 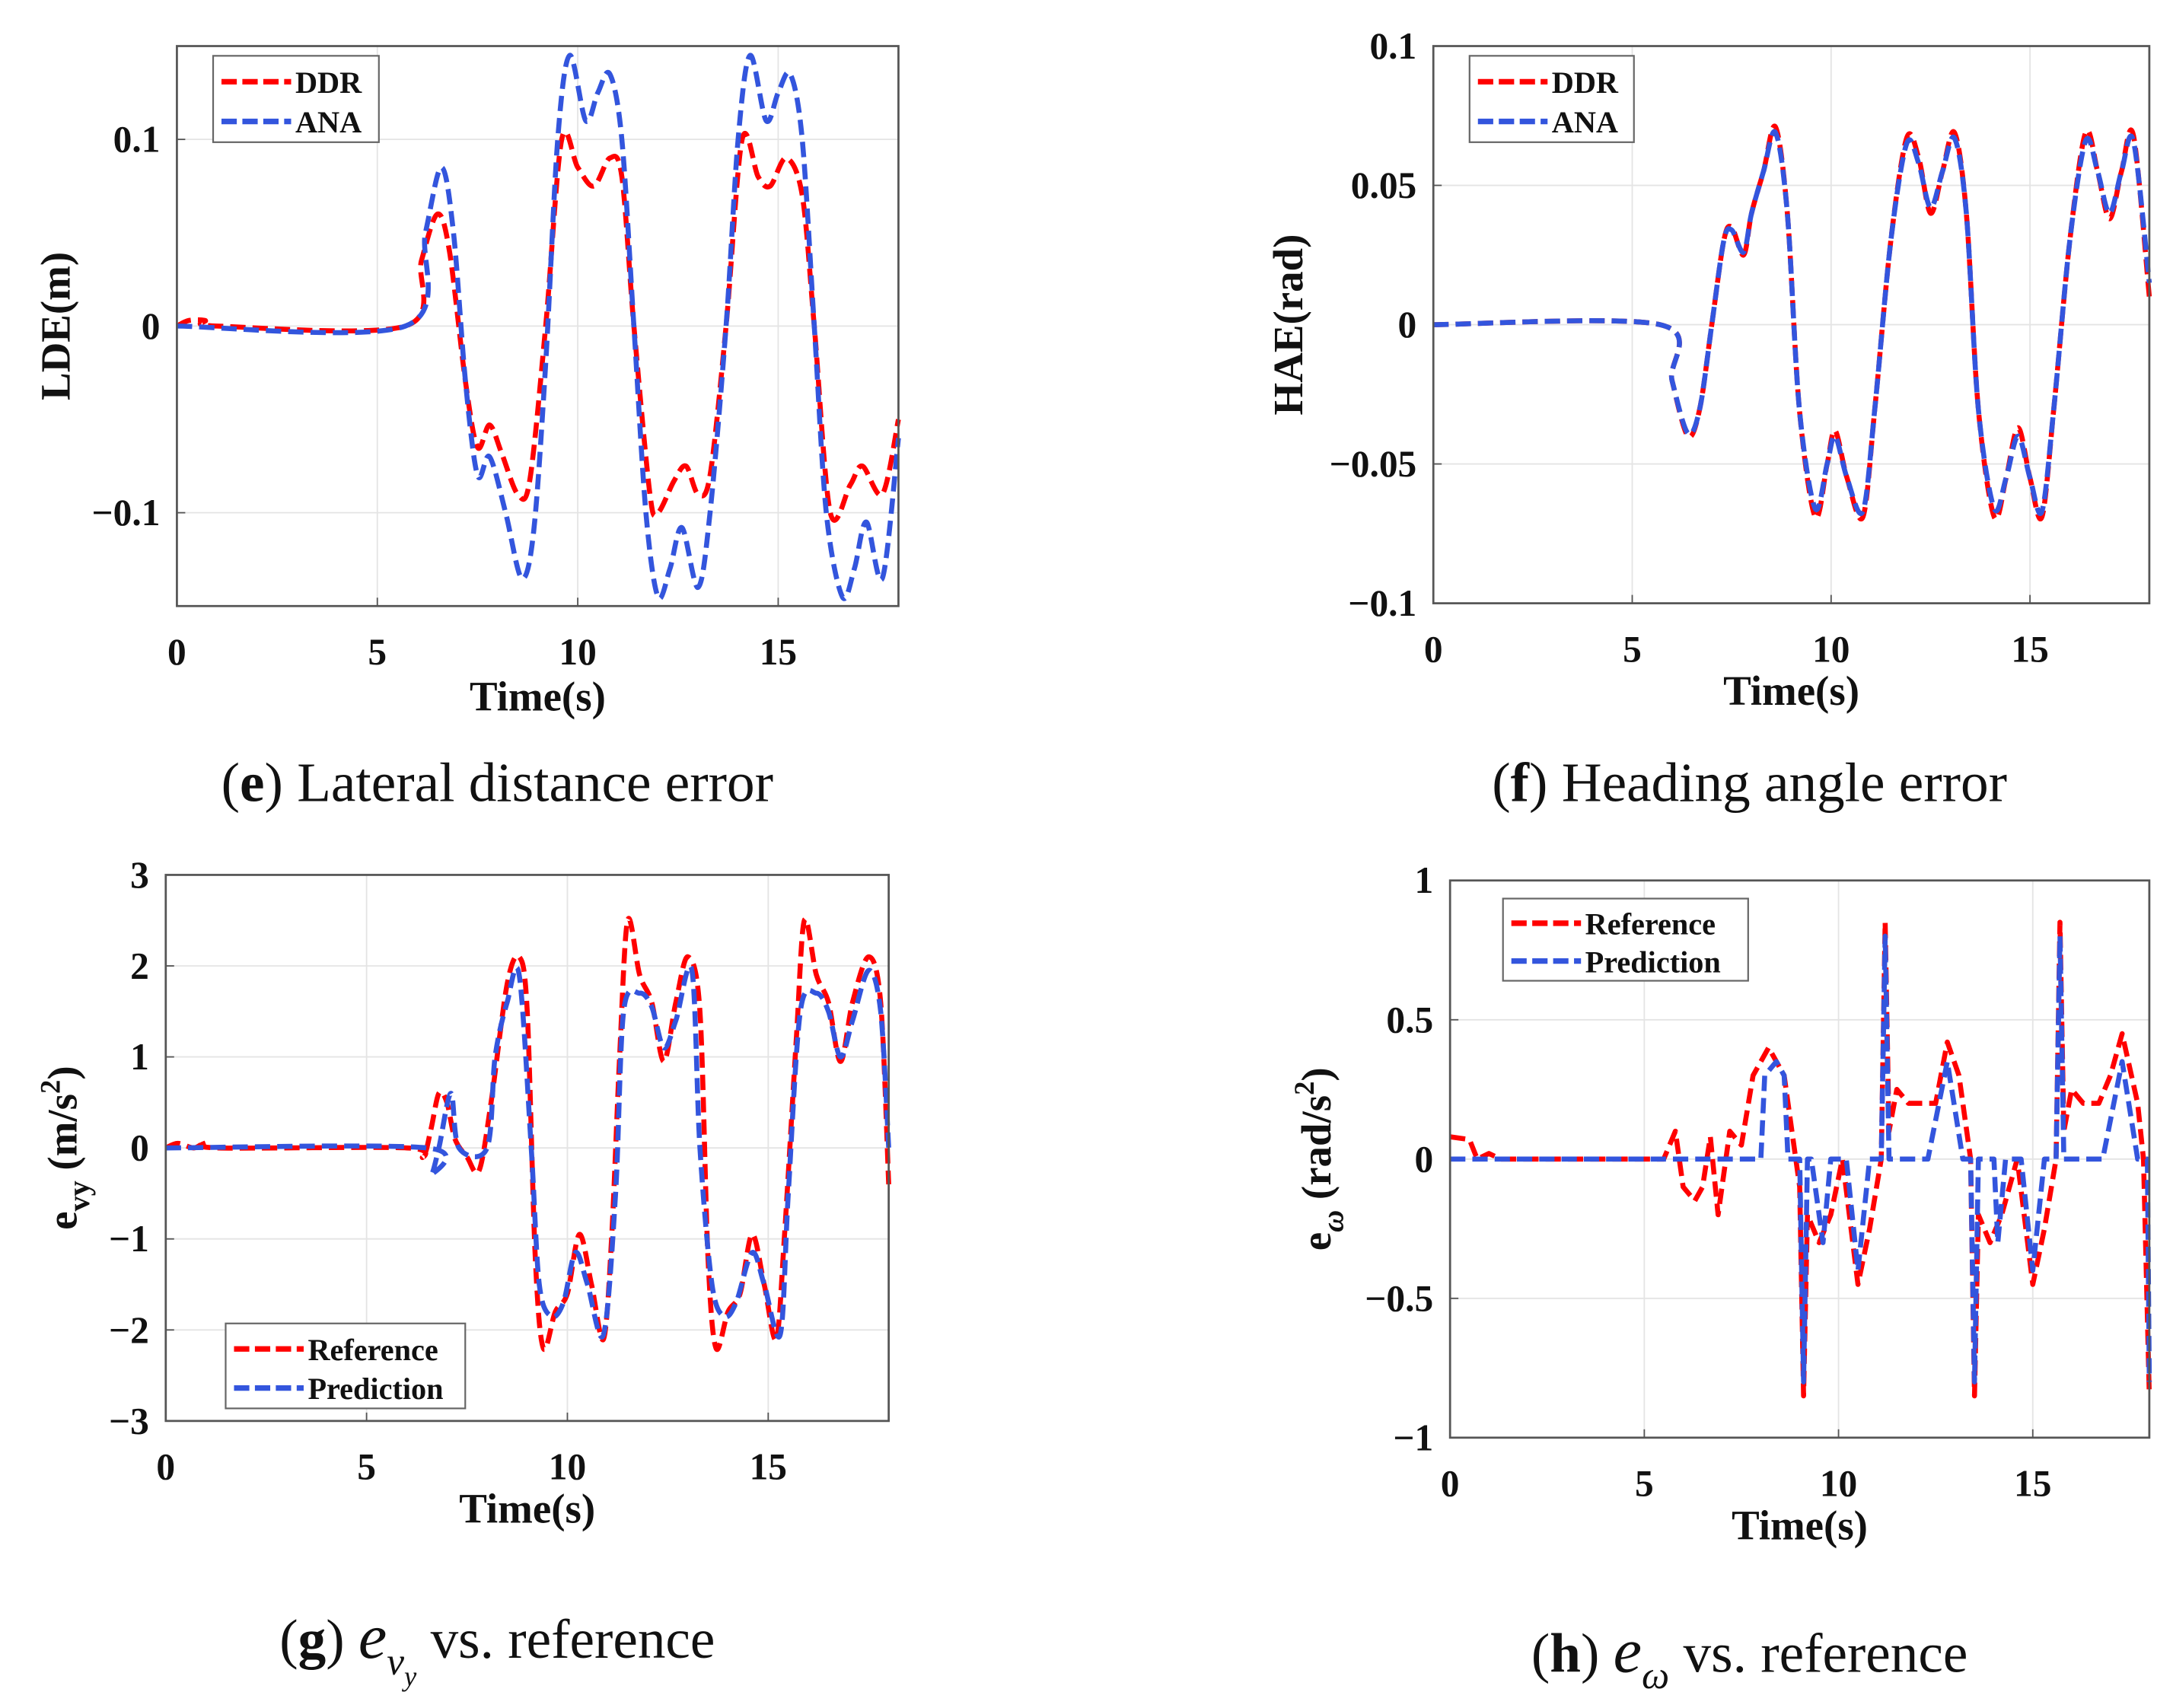 I want to click on y-tick-label: −0.1, so click(x=1382, y=603).